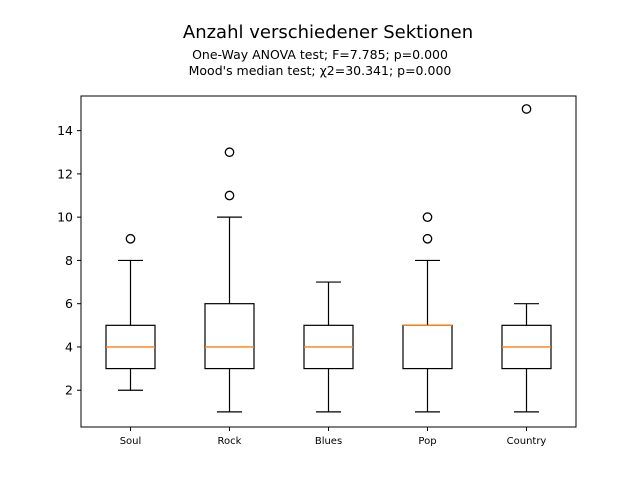 The height and width of the screenshot is (485, 640). I want to click on x-tick-label: Blues, so click(328, 441).